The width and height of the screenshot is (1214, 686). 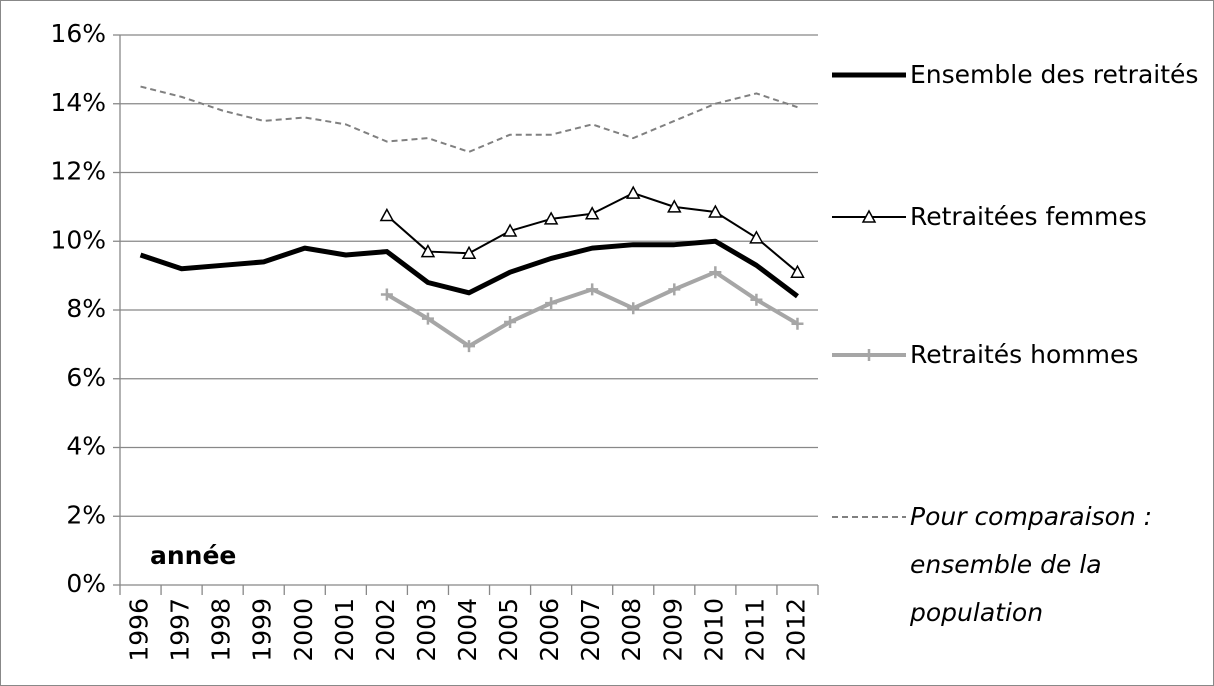 What do you see at coordinates (385, 630) in the screenshot?
I see `x-tick-label: 2002` at bounding box center [385, 630].